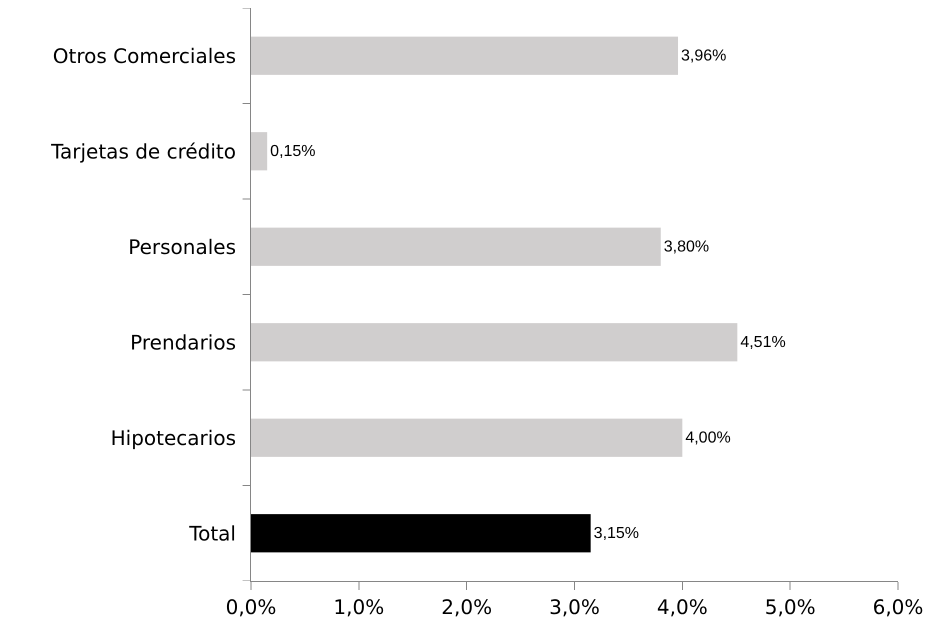 This screenshot has width=930, height=635. Describe the element at coordinates (682, 607) in the screenshot. I see `x-tick-label: 4,0%` at that location.